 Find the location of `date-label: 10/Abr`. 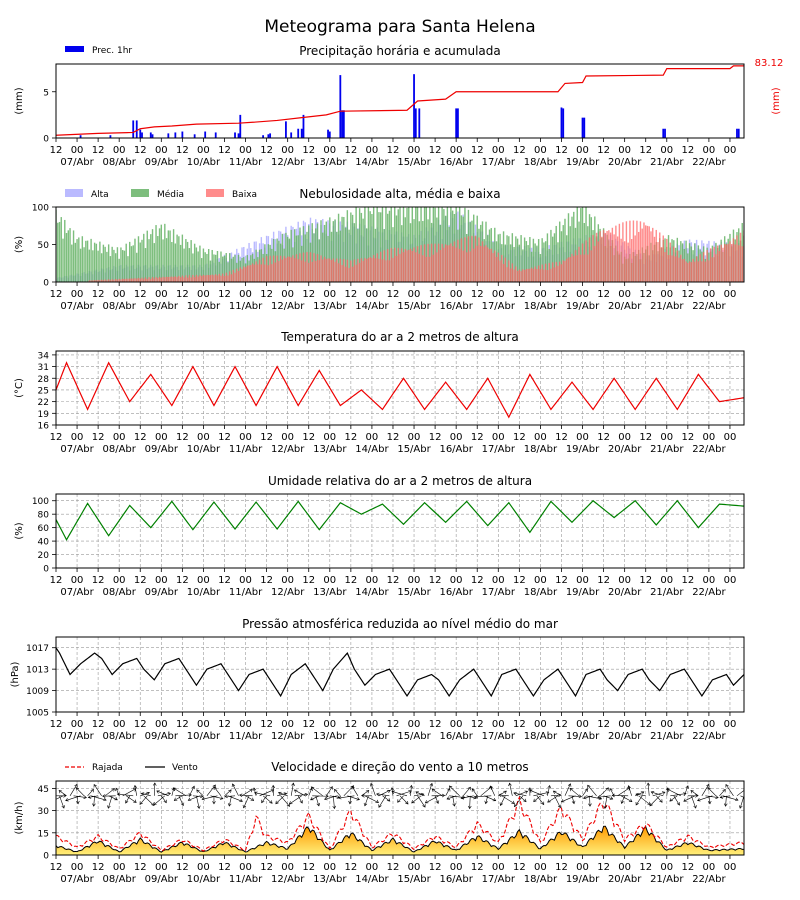

date-label: 10/Abr is located at coordinates (204, 879).